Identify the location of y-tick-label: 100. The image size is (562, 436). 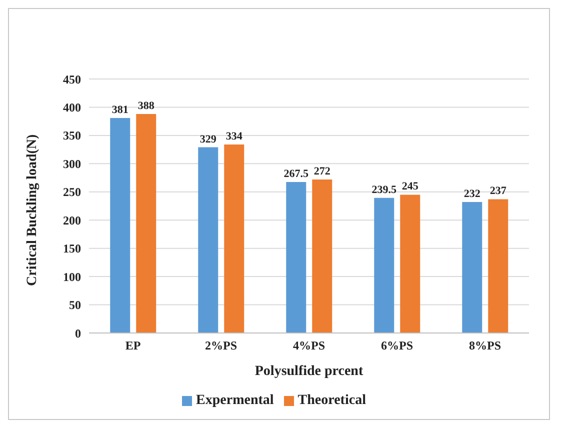
(72, 277).